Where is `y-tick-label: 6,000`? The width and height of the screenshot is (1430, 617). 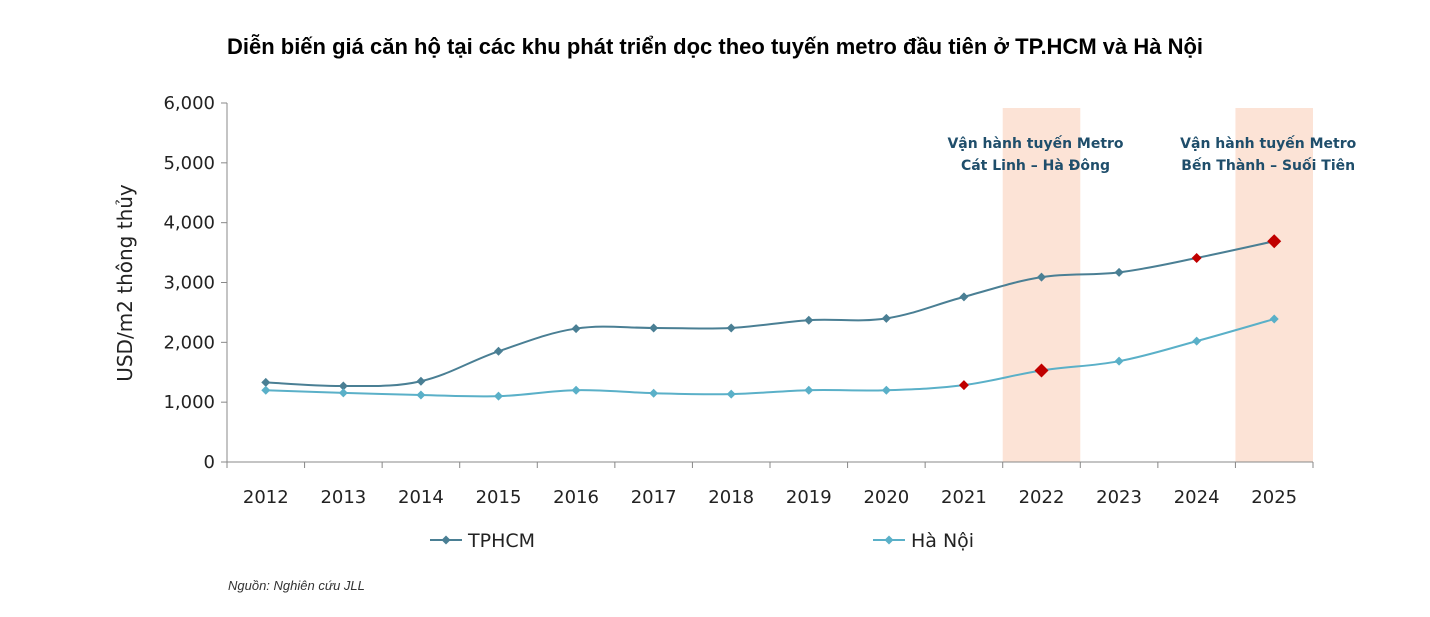 y-tick-label: 6,000 is located at coordinates (189, 103).